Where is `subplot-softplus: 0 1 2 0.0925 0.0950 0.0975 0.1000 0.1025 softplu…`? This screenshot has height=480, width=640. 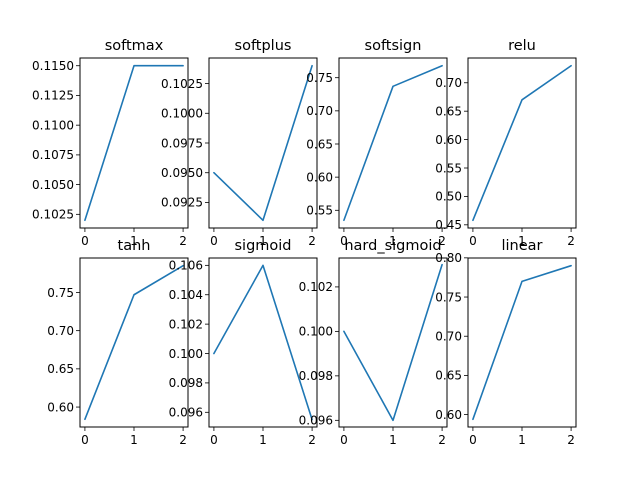
subplot-softplus: 0 1 2 0.0925 0.0950 0.0975 0.1000 0.1025 softplu… is located at coordinates (239, 143).